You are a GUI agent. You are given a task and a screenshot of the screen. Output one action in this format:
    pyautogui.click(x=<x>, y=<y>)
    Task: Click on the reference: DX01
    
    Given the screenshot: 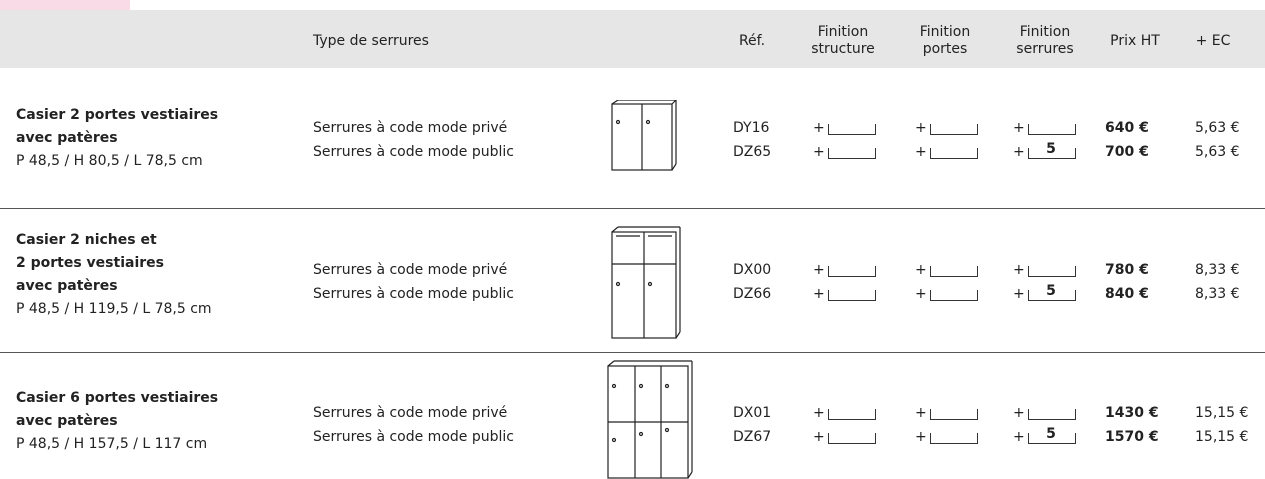 What is the action you would take?
    pyautogui.click(x=752, y=413)
    